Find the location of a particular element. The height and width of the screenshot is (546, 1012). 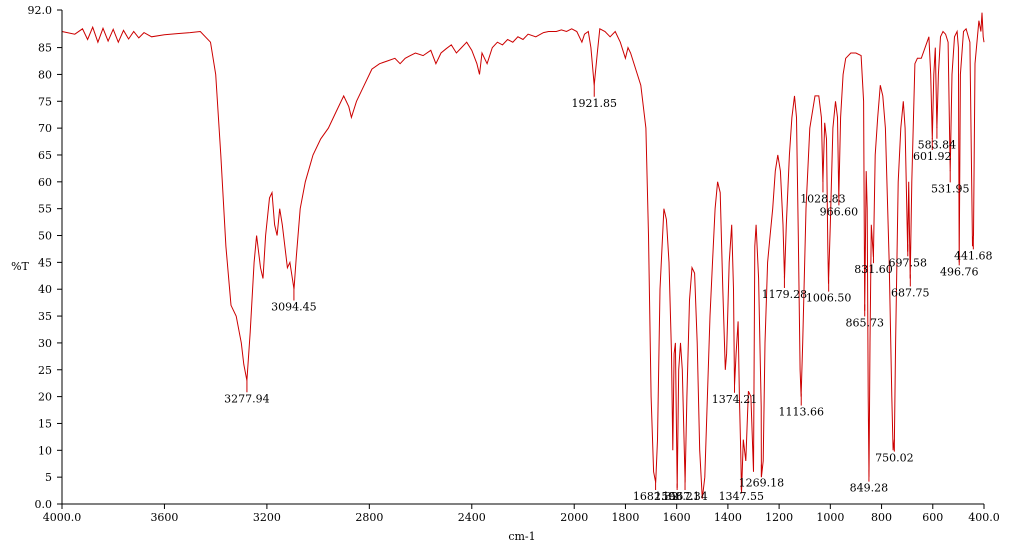

y-tick-label: 5 is located at coordinates (48, 477).